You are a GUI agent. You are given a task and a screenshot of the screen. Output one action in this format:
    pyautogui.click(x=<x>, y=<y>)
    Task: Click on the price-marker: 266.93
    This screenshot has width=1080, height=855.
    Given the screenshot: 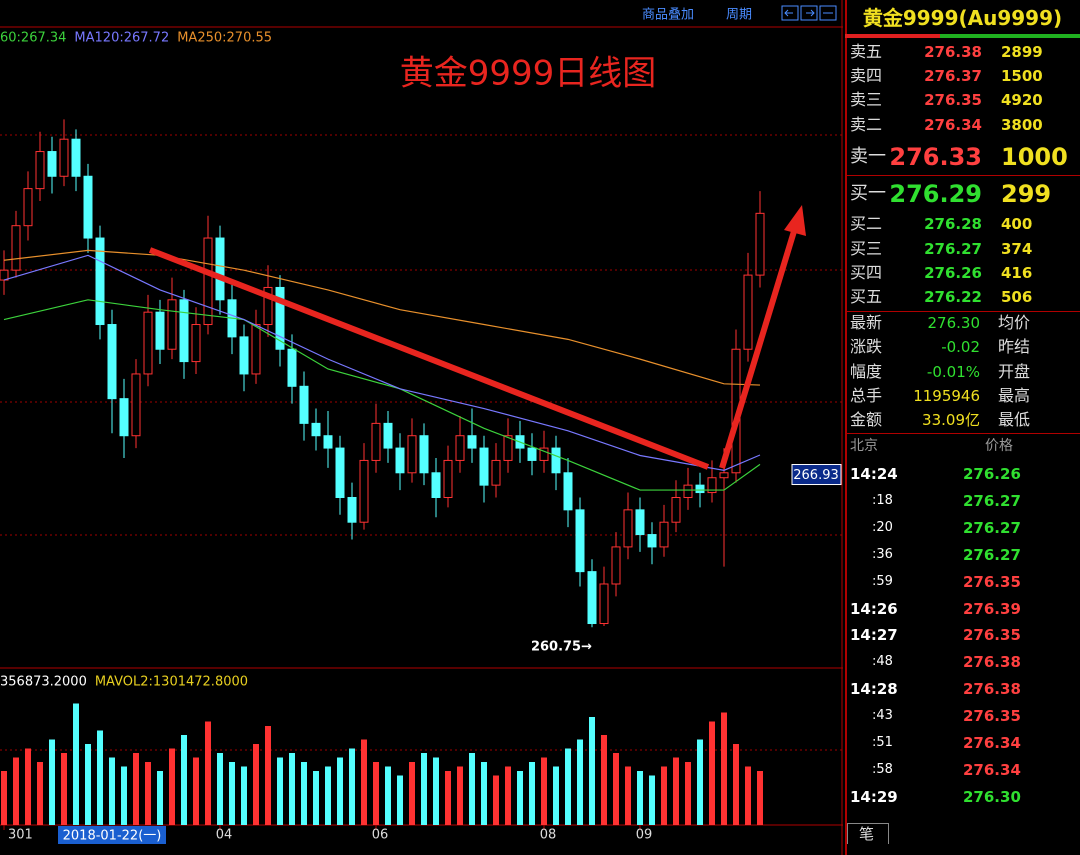 What is the action you would take?
    pyautogui.click(x=816, y=475)
    